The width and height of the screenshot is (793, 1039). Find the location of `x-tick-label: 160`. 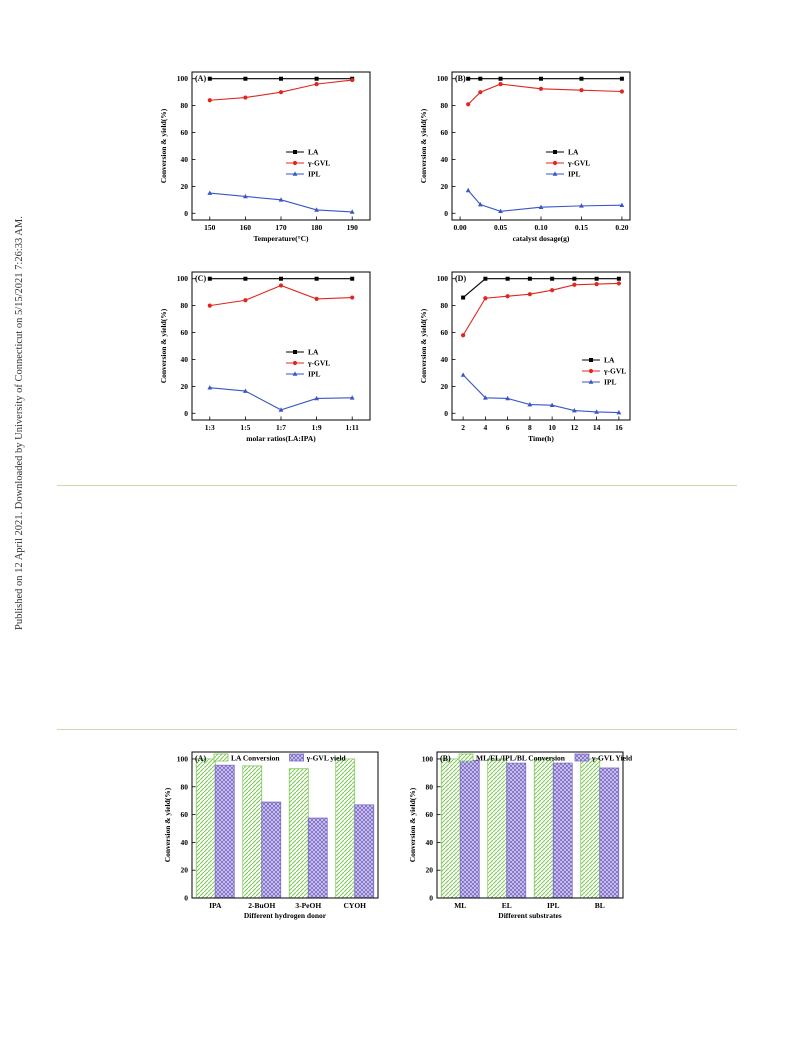

x-tick-label: 160 is located at coordinates (246, 227).